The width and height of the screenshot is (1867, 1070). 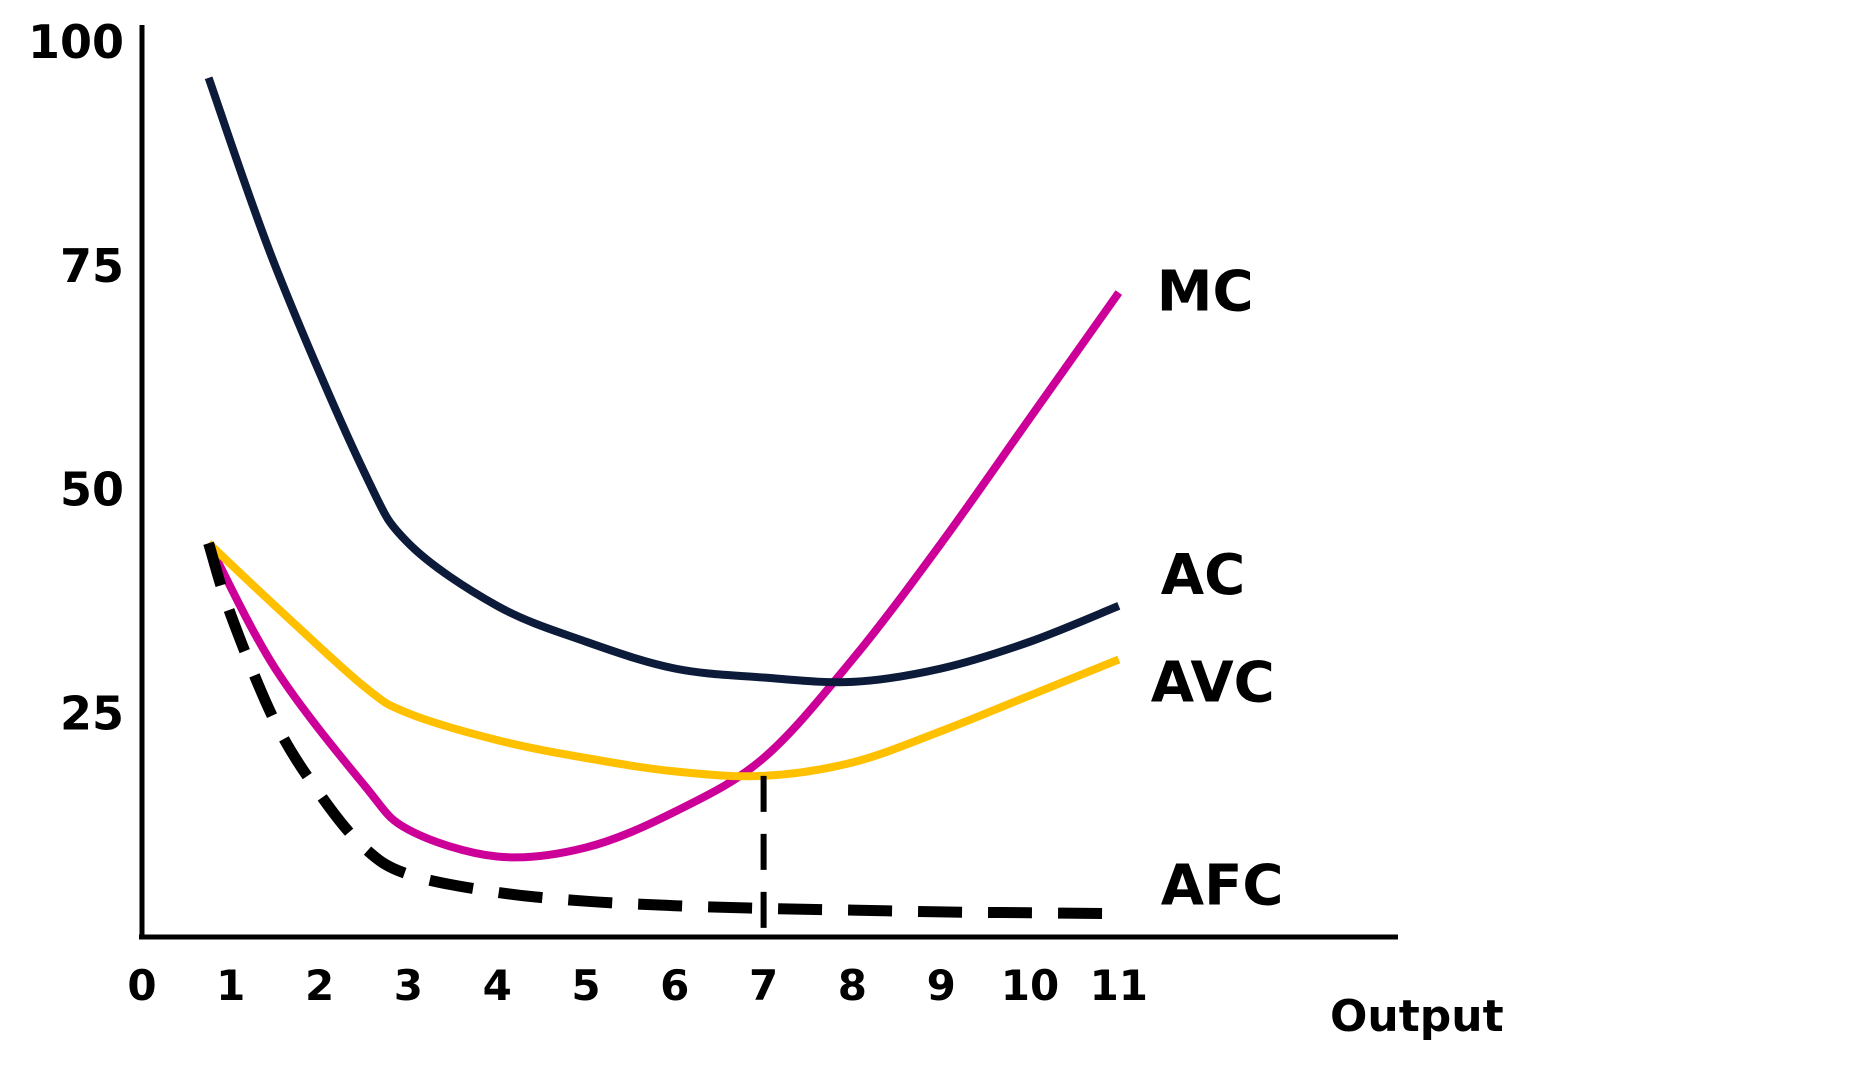 I want to click on y-tick-label: 100, so click(x=76, y=42).